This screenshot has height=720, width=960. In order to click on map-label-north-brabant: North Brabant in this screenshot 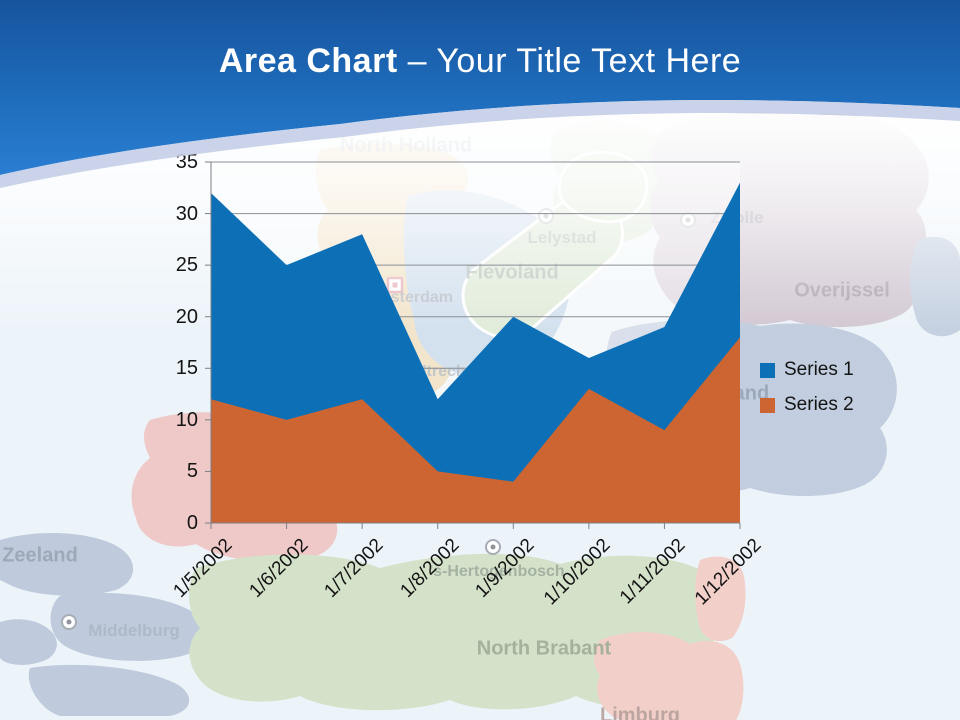, I will do `click(544, 648)`.